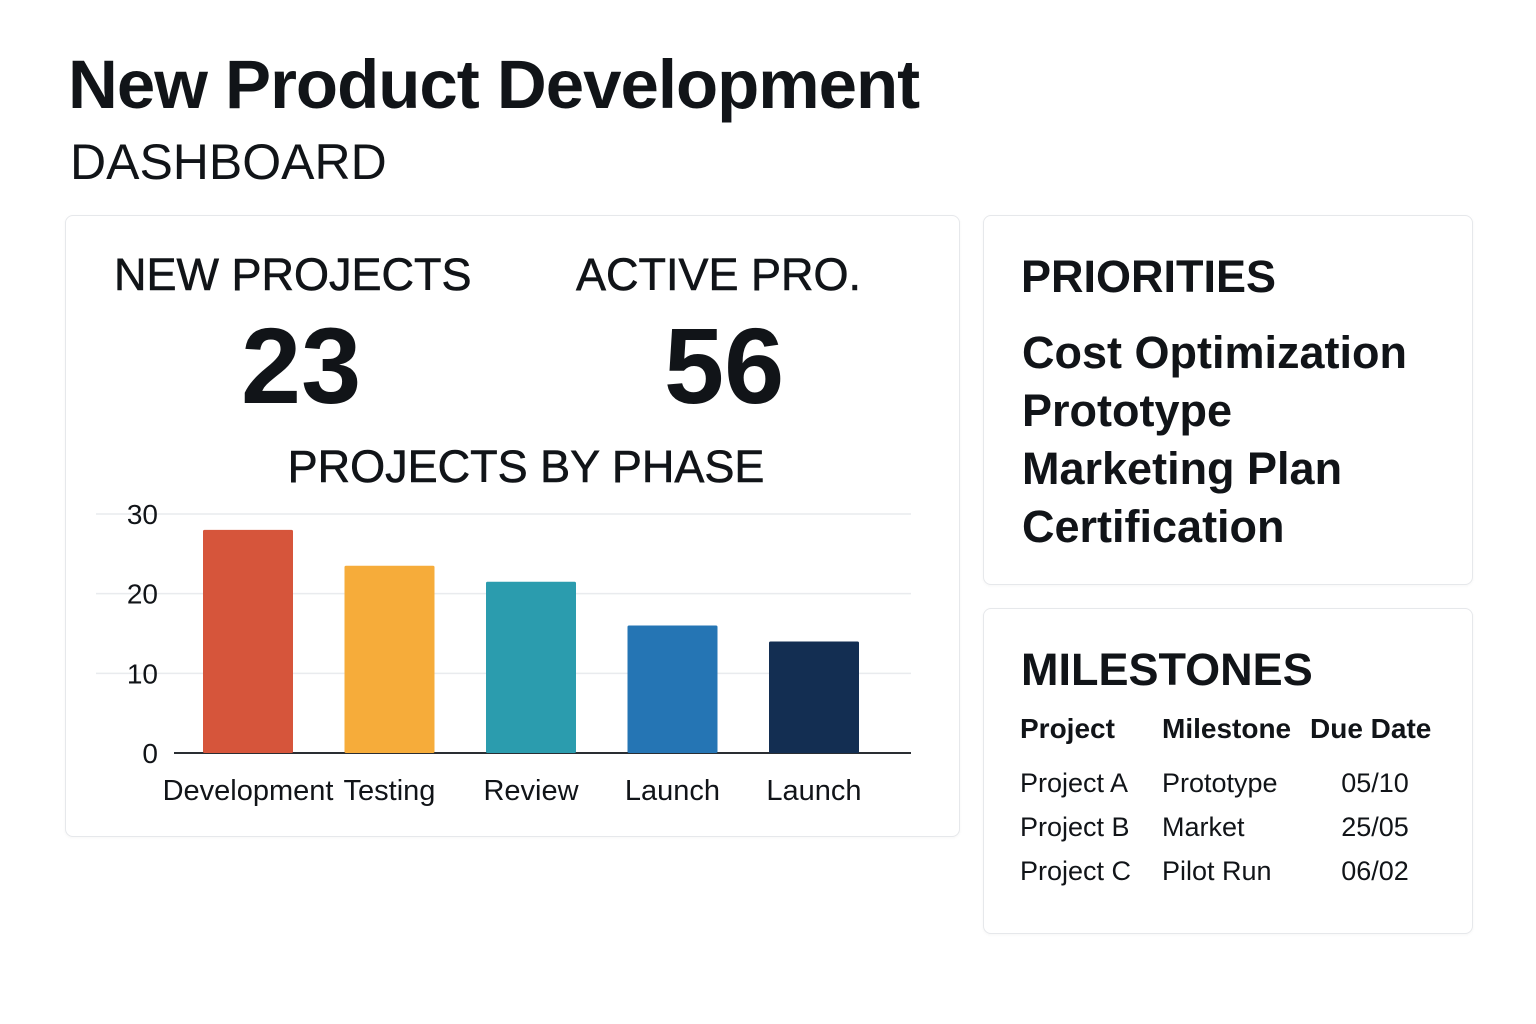 The width and height of the screenshot is (1536, 1024). What do you see at coordinates (142, 594) in the screenshot?
I see `y-tick-label: 20` at bounding box center [142, 594].